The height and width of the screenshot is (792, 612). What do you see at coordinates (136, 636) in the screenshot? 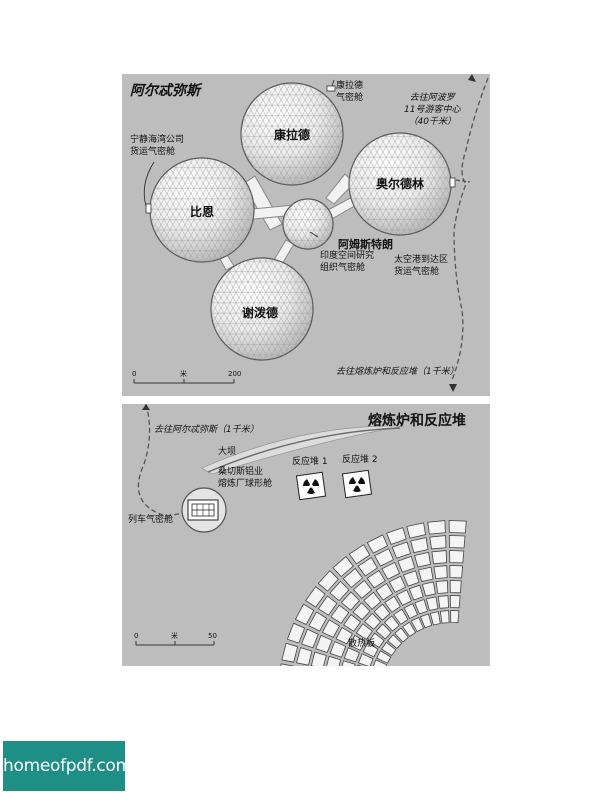
I see `scale-start-bottom: 0` at bounding box center [136, 636].